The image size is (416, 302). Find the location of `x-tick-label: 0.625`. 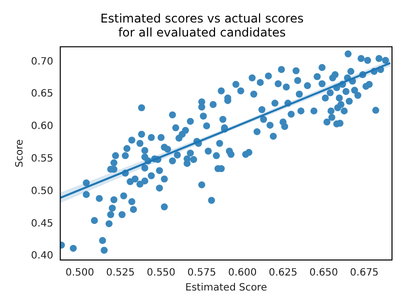

x-tick-label: 0.625 is located at coordinates (283, 273).